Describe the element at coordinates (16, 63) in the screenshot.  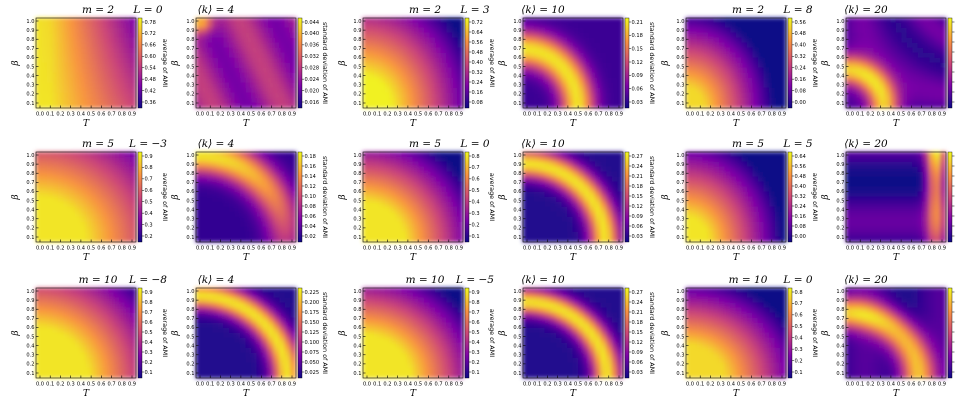
I see `y-axis-label: β` at that location.